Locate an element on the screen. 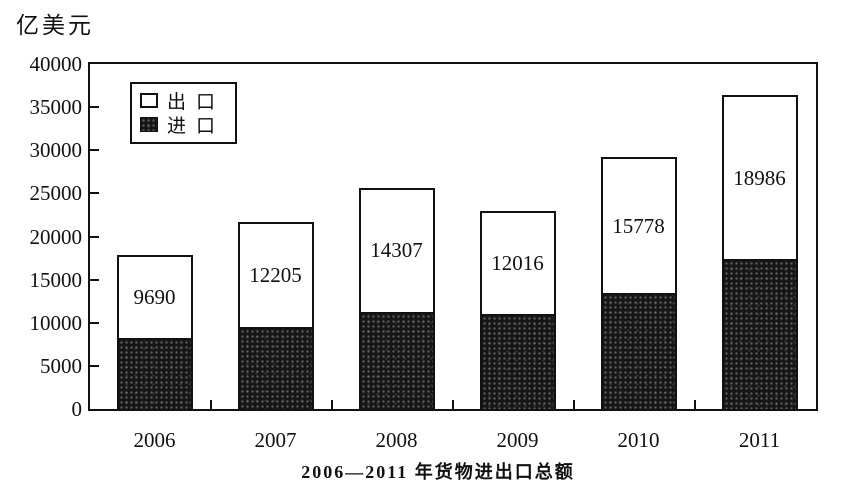 The image size is (850, 493). export-value-label: 14307 is located at coordinates (396, 250).